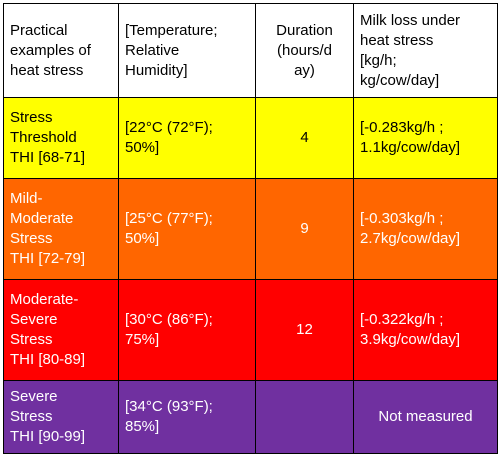 The height and width of the screenshot is (454, 500). What do you see at coordinates (304, 50) in the screenshot?
I see `header-duration: Duration (hours/d ay)` at bounding box center [304, 50].